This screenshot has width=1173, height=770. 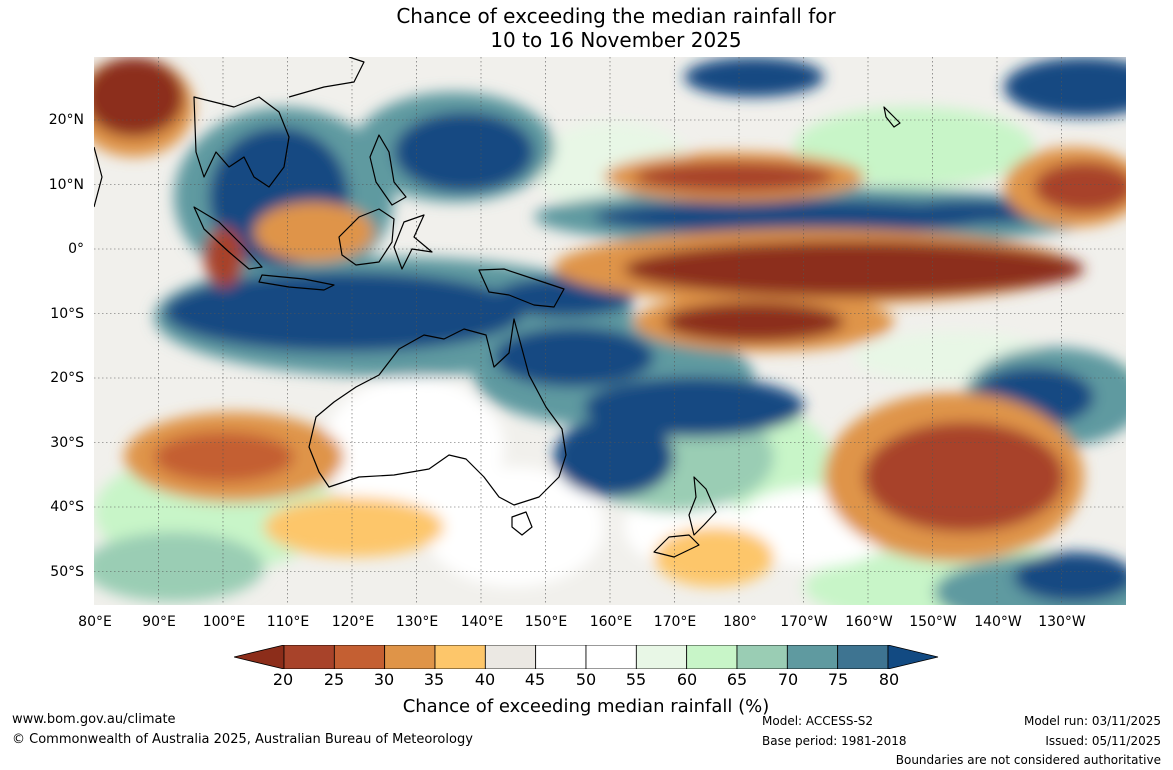 I want to click on sulawesi-coastline, so click(x=413, y=242).